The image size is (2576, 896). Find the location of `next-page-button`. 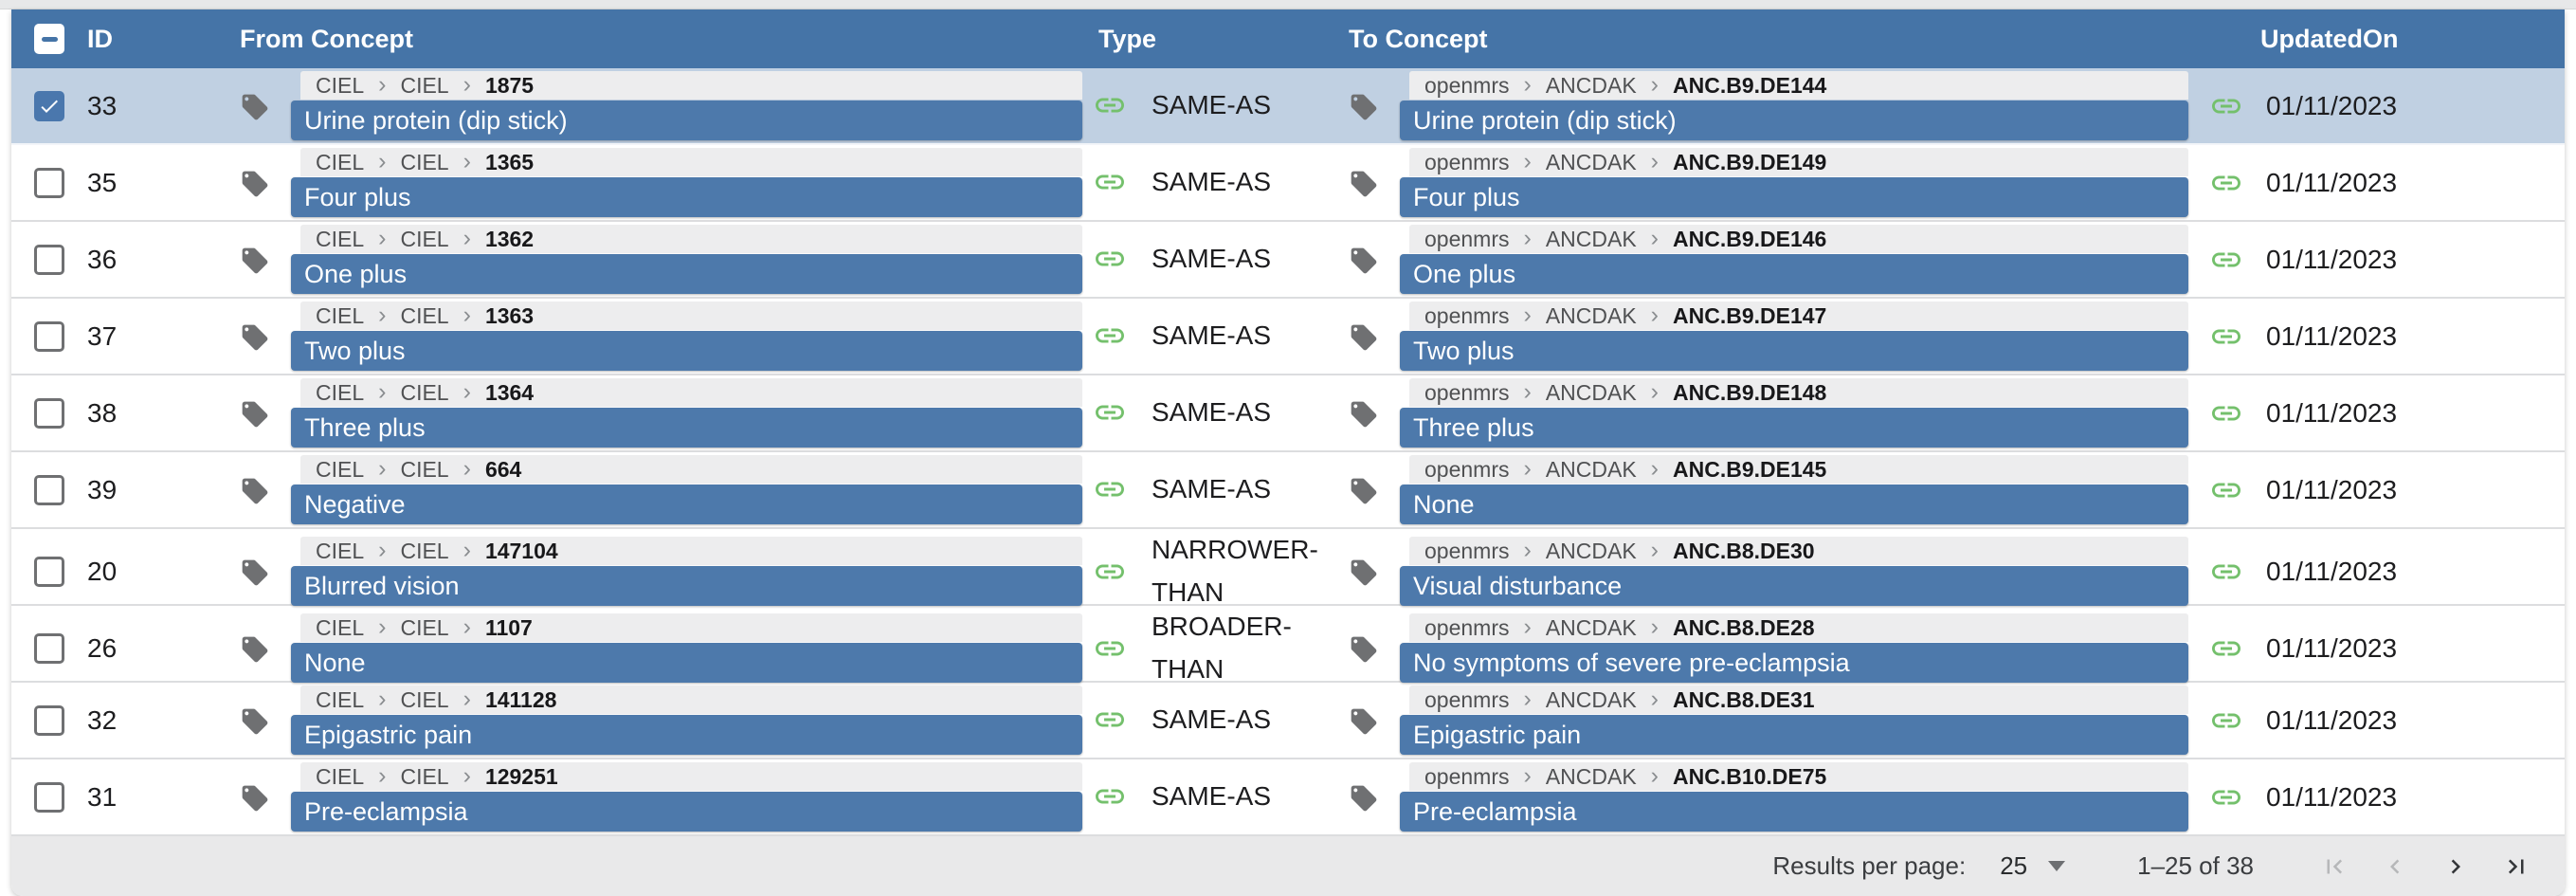

next-page-button is located at coordinates (2455, 866).